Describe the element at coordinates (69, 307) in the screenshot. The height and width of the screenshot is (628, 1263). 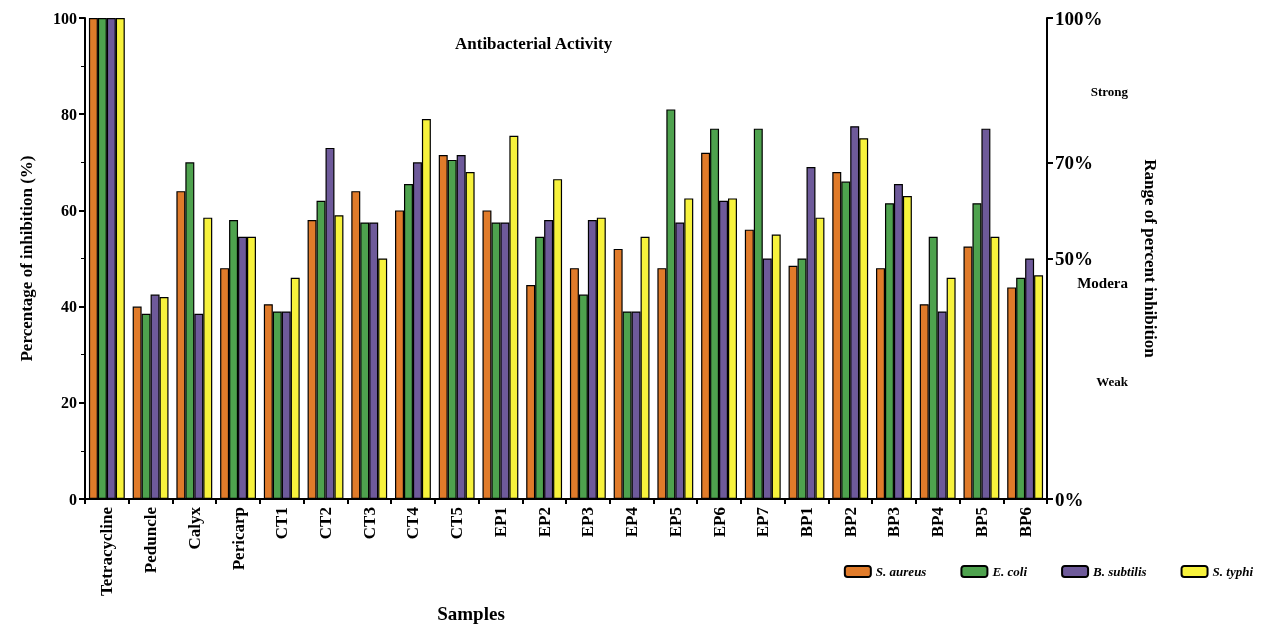
I see `y-tick-label: 40` at that location.